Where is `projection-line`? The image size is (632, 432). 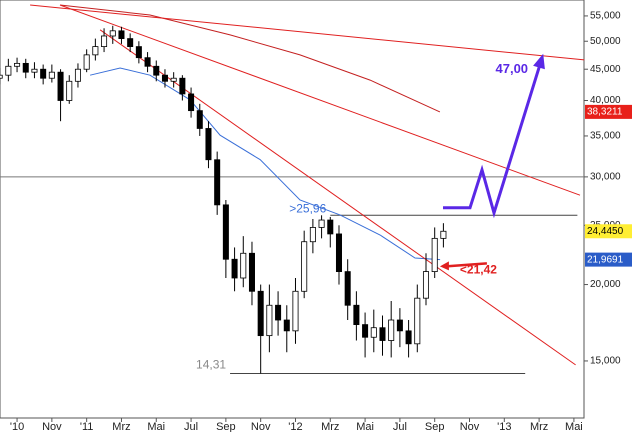 projection-line is located at coordinates (493, 138).